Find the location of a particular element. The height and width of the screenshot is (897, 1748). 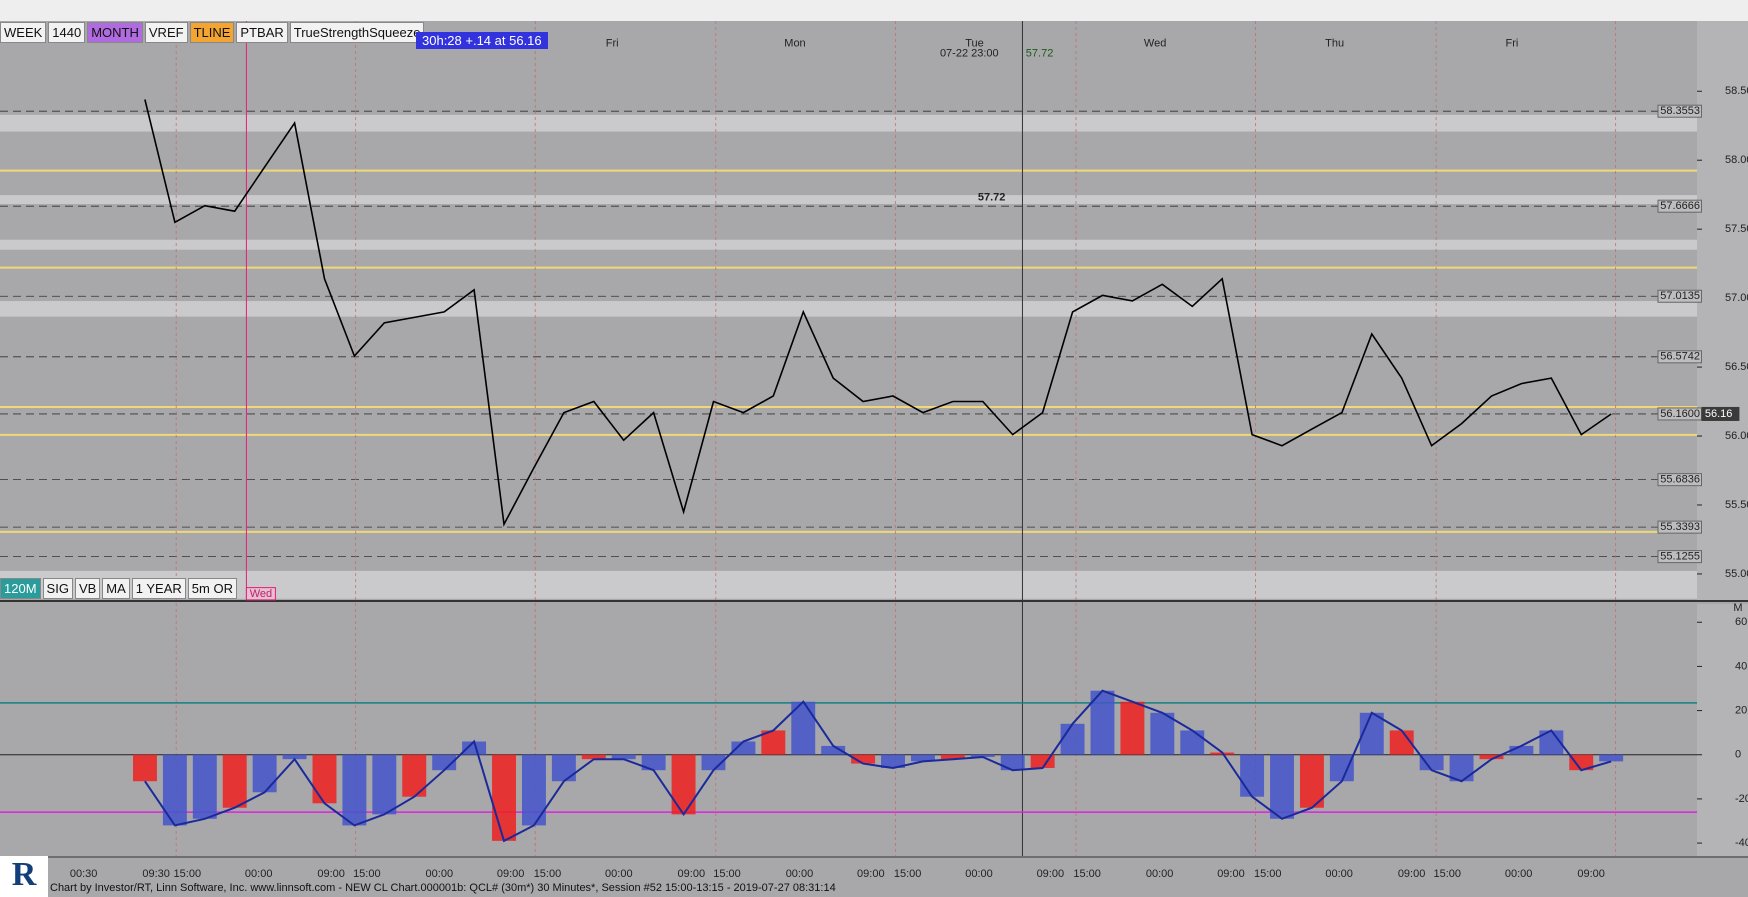

toolbar-button: MA is located at coordinates (116, 588).